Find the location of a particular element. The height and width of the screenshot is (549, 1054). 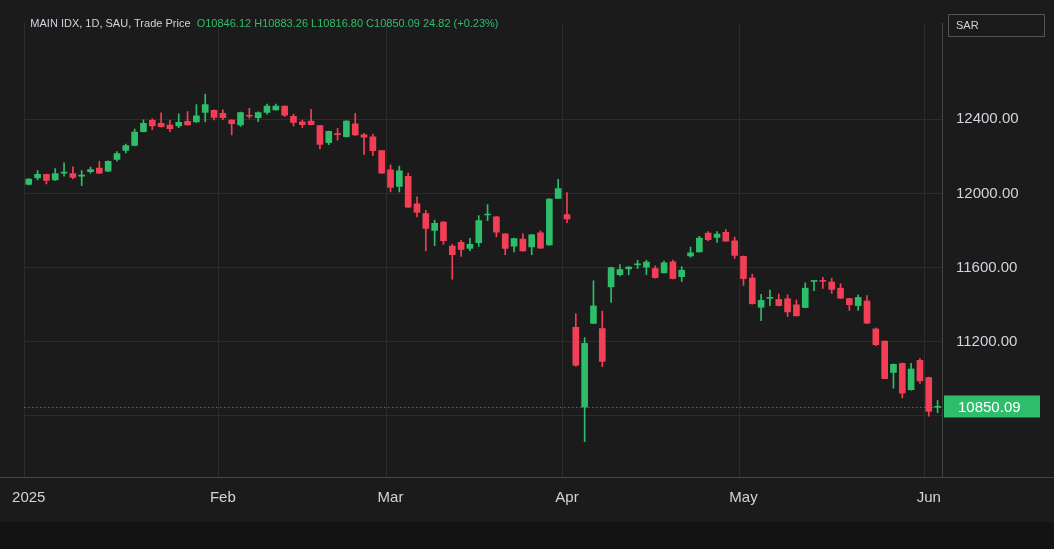

x-tick-label: 2025 is located at coordinates (29, 497).